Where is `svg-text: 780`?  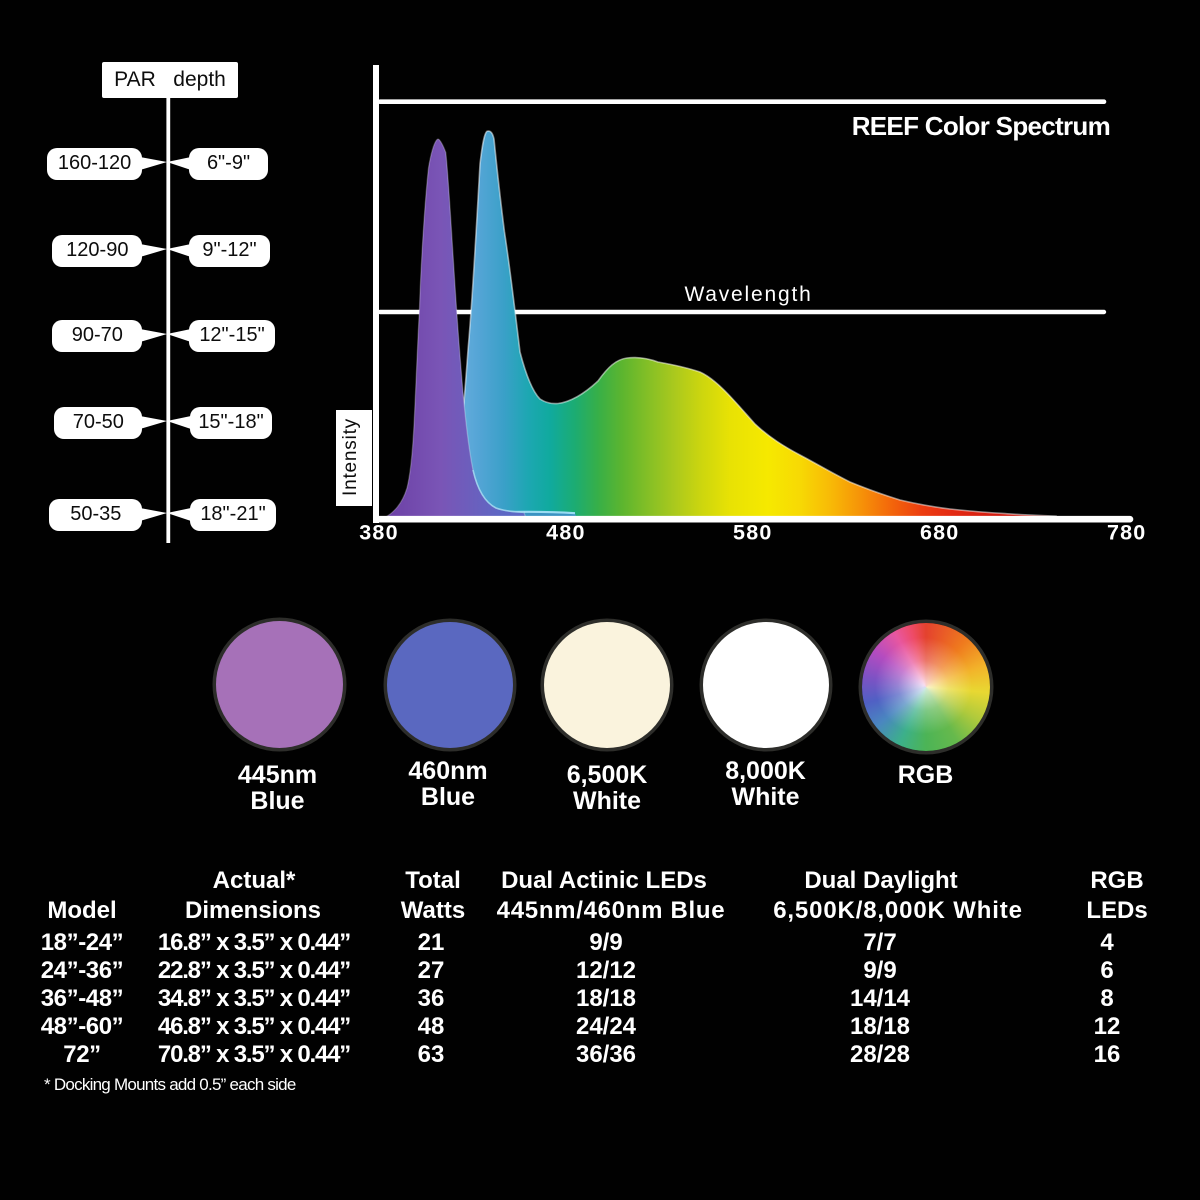 svg-text: 780 is located at coordinates (1126, 533).